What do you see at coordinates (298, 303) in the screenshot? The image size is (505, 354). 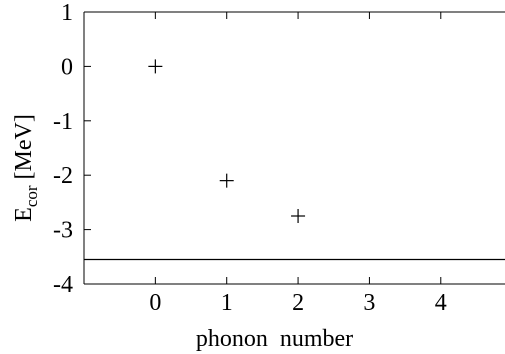 I see `x-tick-label: 2` at bounding box center [298, 303].